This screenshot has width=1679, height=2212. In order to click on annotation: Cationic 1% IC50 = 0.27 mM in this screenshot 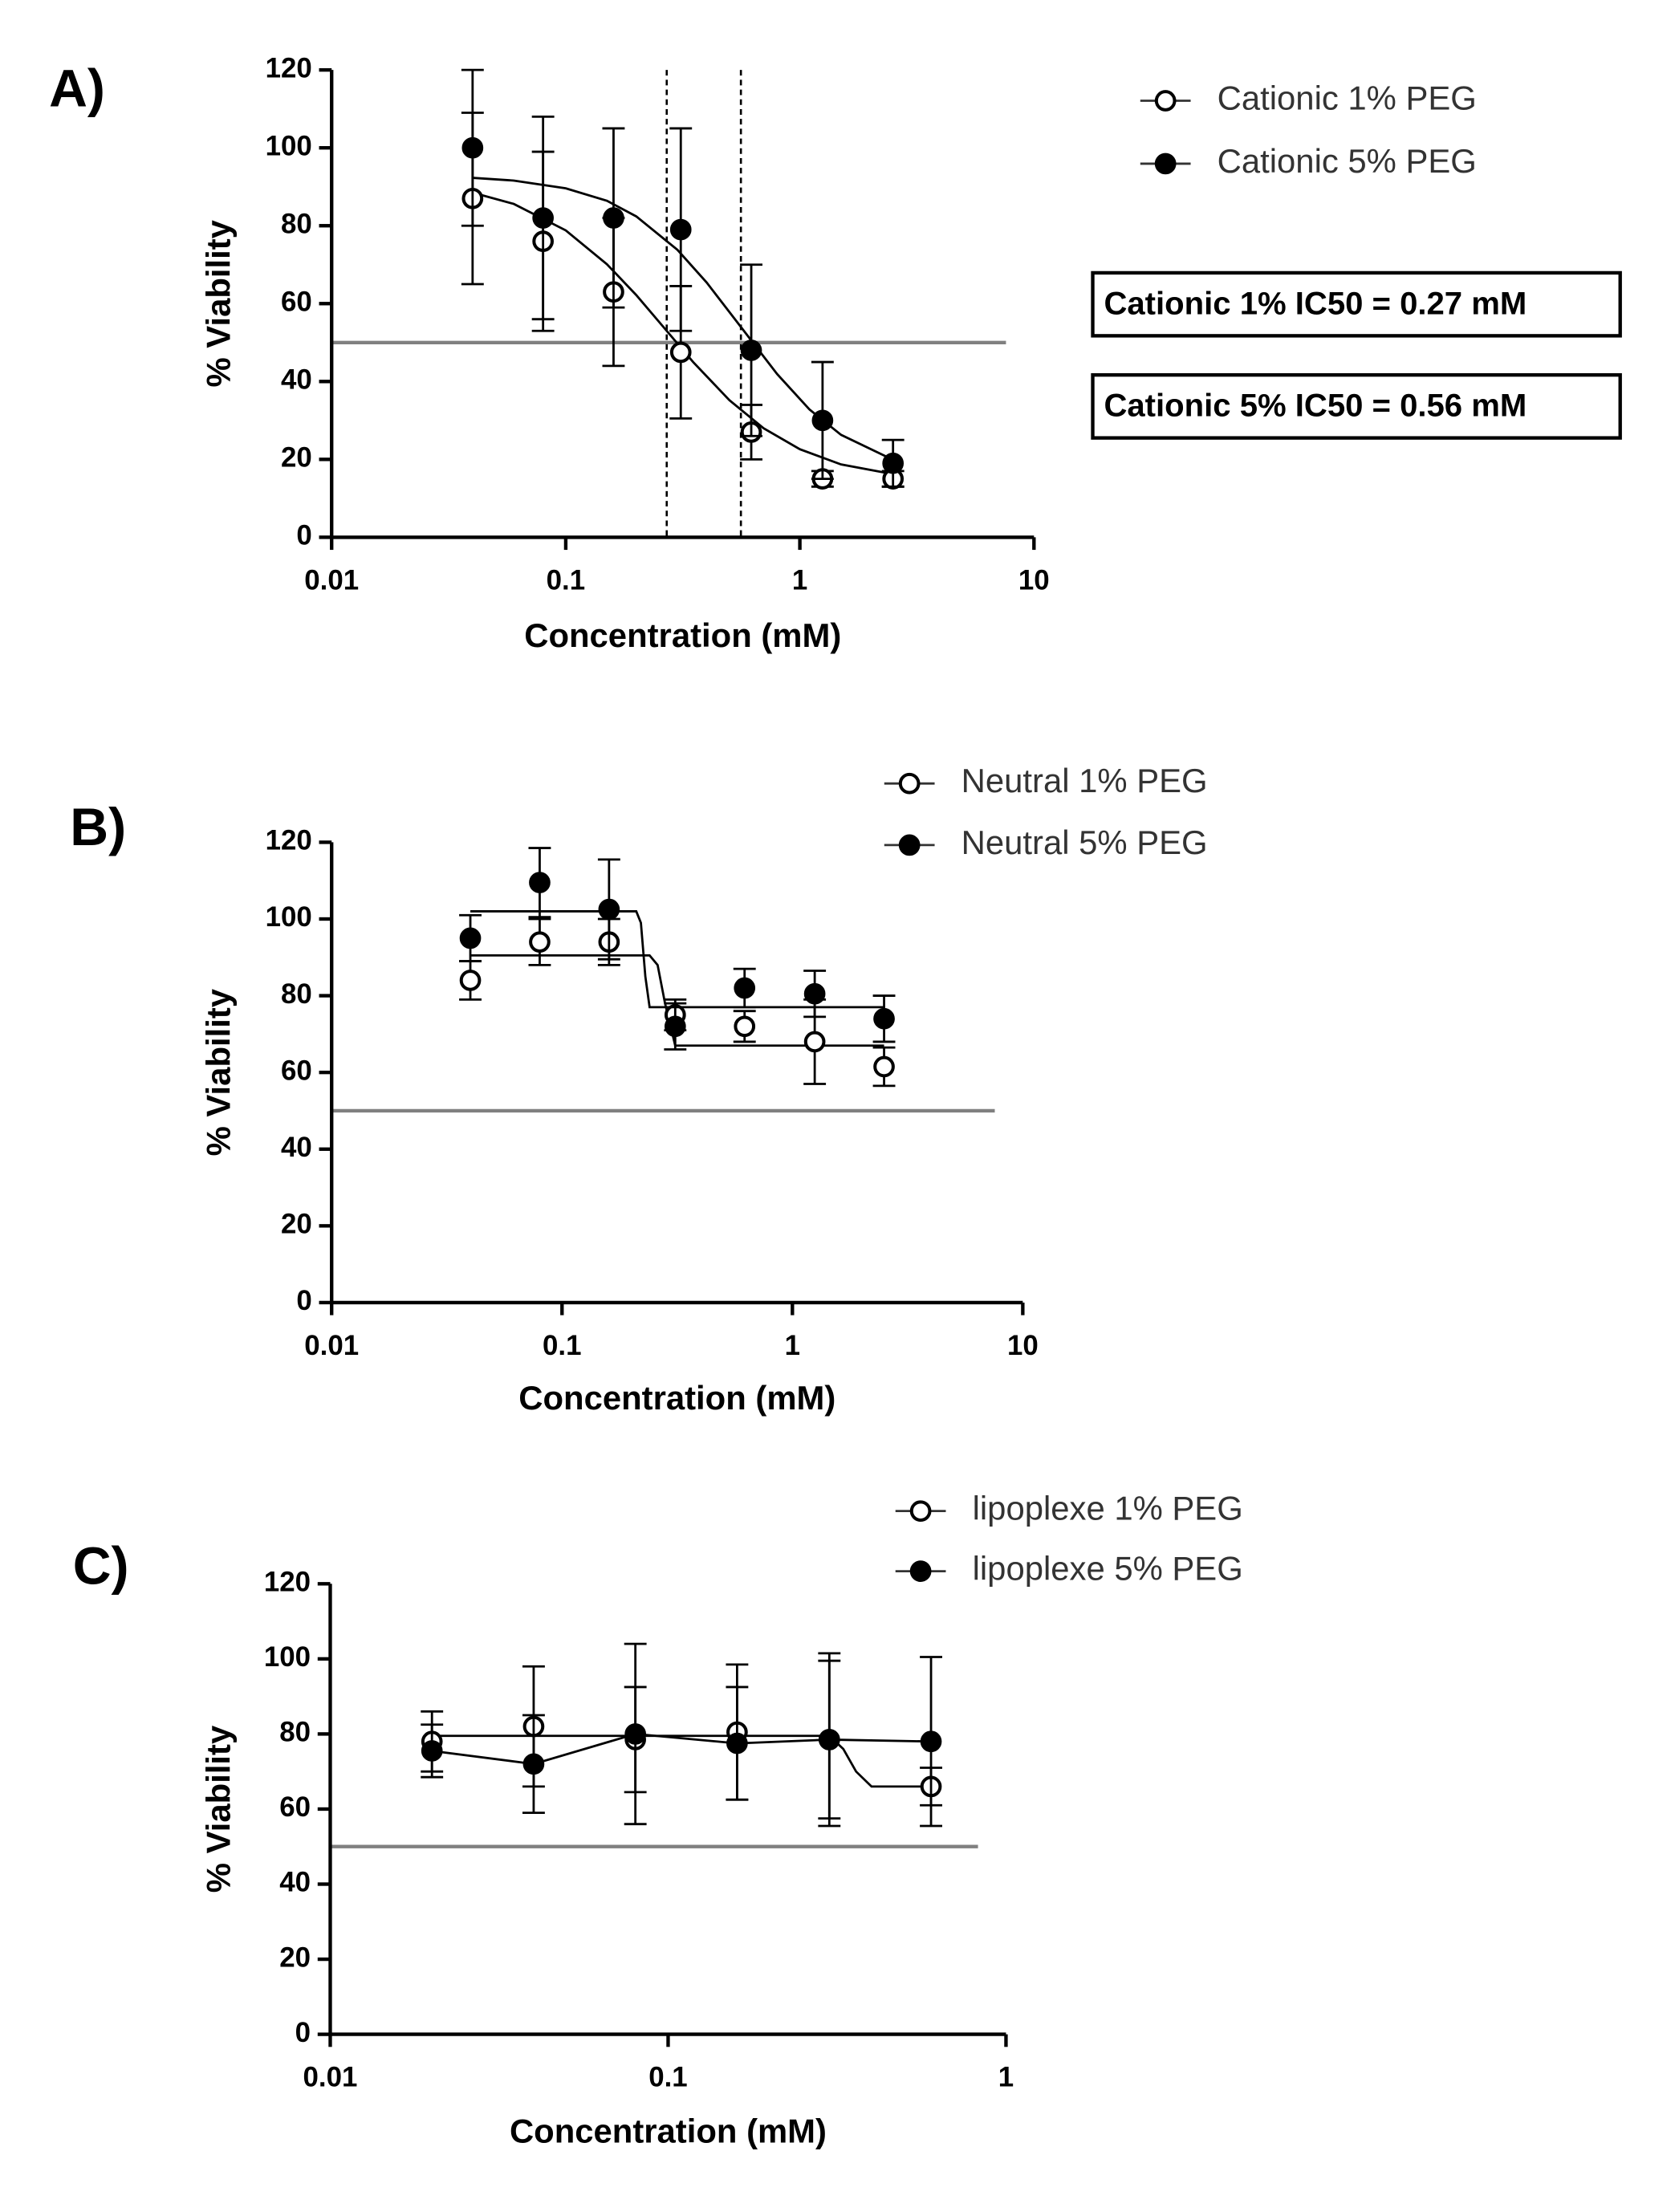, I will do `click(1315, 304)`.